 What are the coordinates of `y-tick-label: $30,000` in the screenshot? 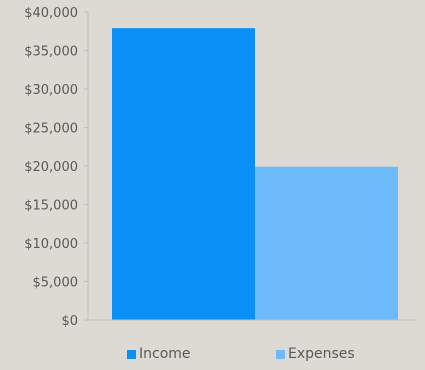 It's located at (51, 90).